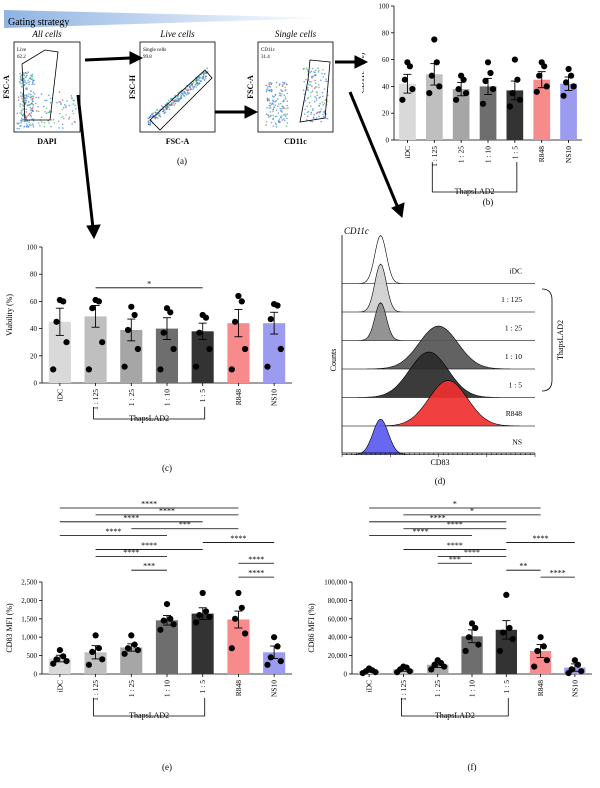  Describe the element at coordinates (149, 283) in the screenshot. I see `significance-label: *` at that location.